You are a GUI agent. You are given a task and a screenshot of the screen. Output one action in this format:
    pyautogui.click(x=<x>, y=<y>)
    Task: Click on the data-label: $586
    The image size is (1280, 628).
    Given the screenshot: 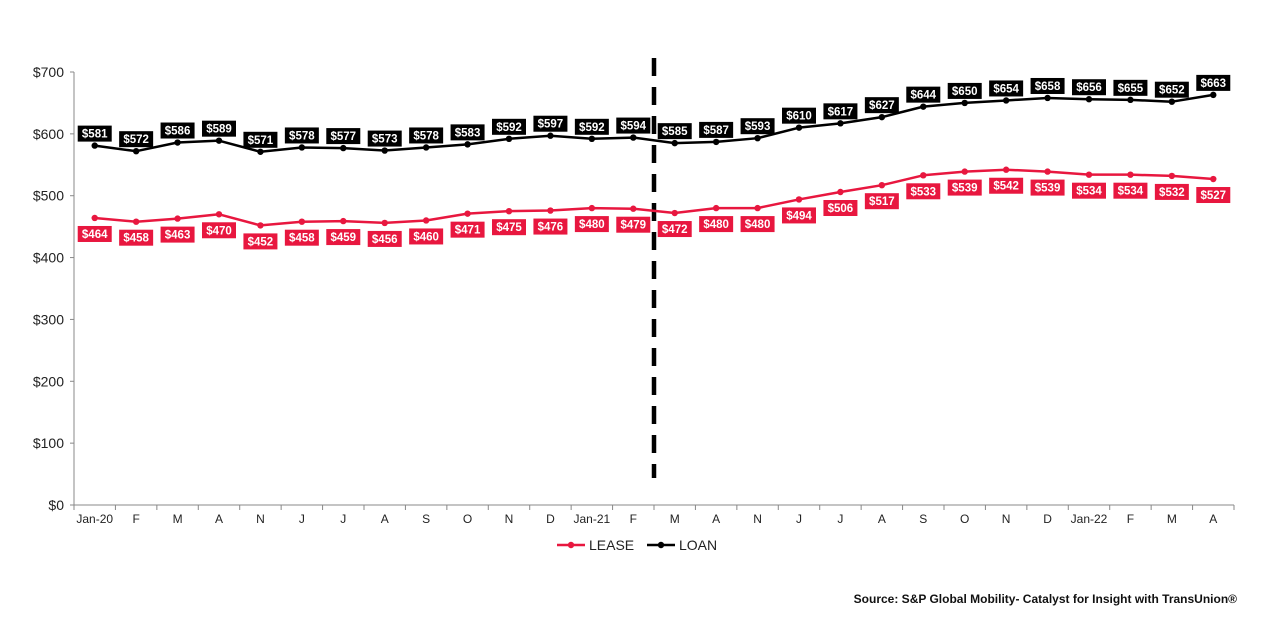 What is the action you would take?
    pyautogui.click(x=178, y=132)
    